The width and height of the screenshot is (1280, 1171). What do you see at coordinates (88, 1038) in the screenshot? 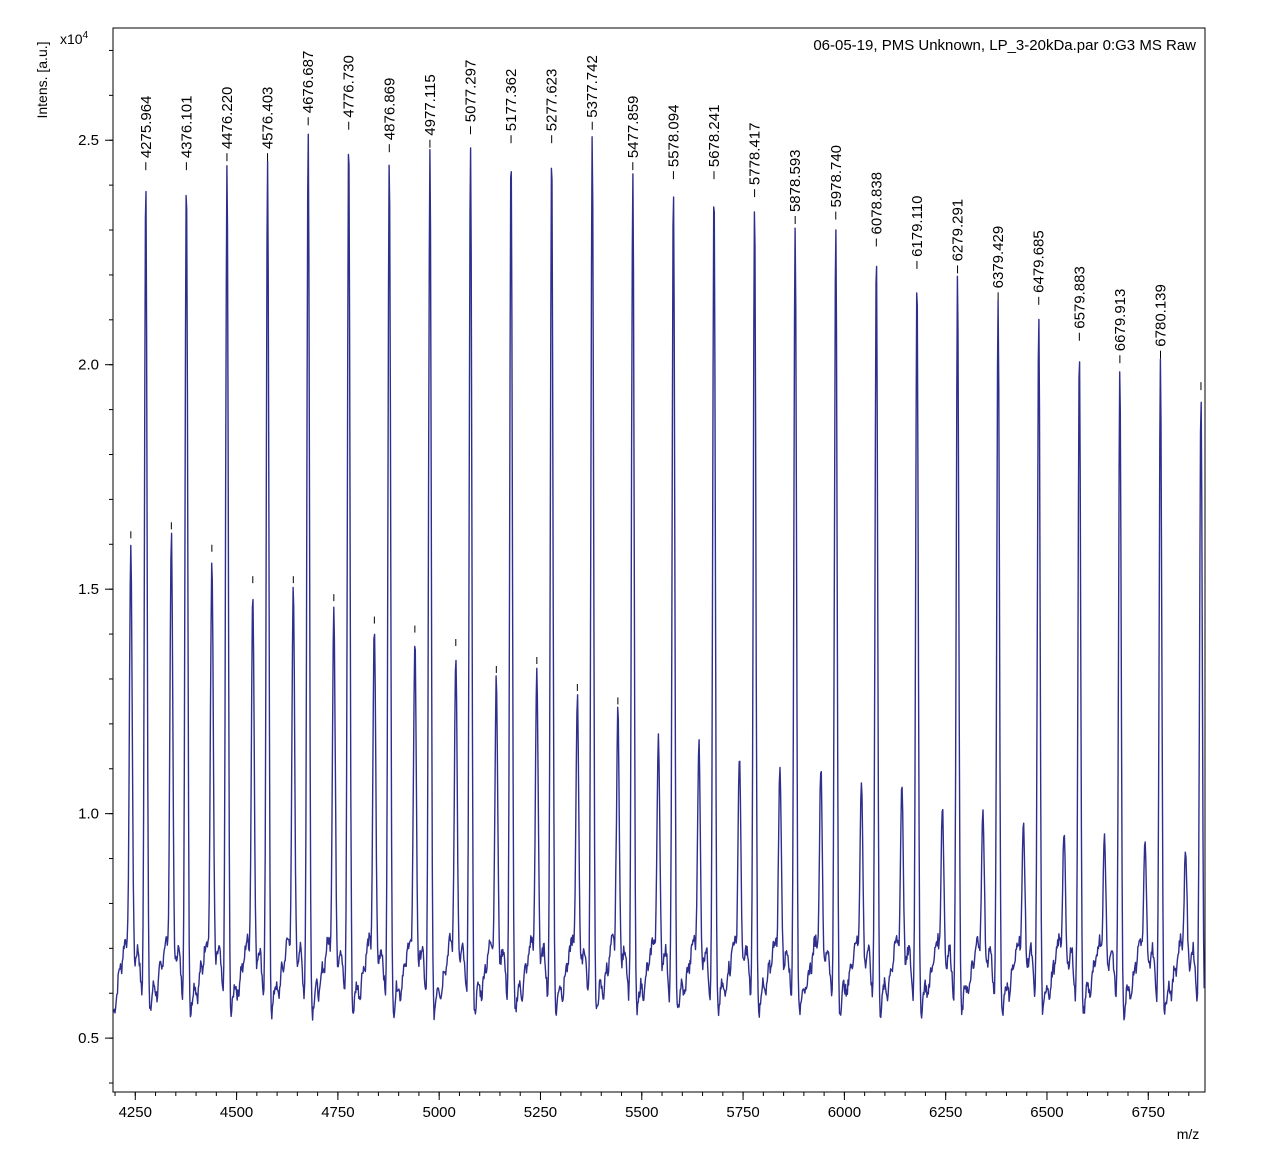
I see `y-tick-label: 0.5` at bounding box center [88, 1038].